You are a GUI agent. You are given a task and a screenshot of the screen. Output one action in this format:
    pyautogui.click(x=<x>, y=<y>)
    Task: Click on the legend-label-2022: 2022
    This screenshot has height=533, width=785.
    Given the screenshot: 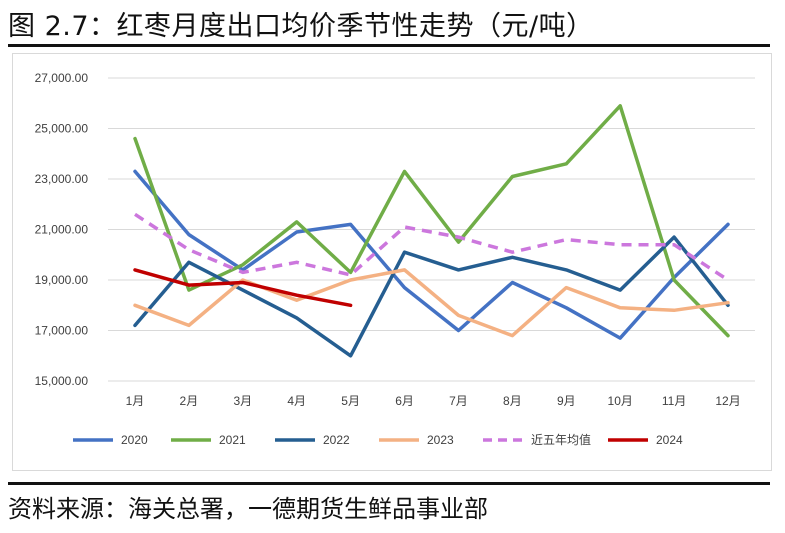 What is the action you would take?
    pyautogui.click(x=336, y=440)
    